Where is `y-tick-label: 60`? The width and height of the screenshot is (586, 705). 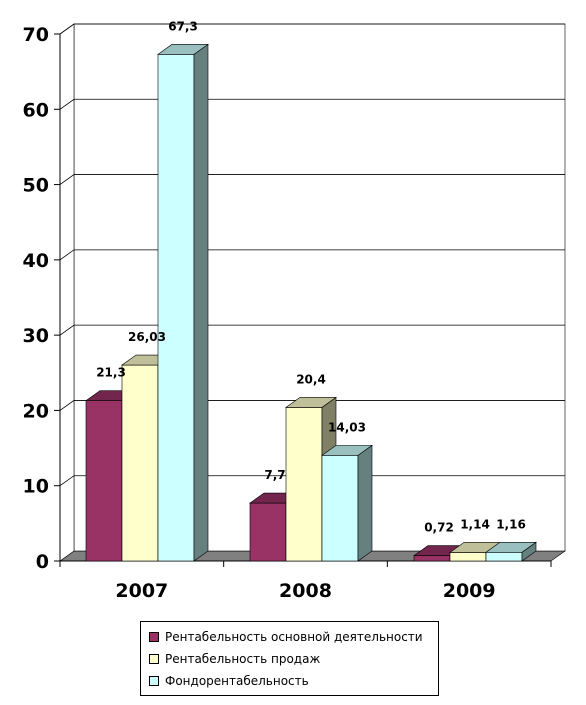 y-tick-label: 60 is located at coordinates (36, 110).